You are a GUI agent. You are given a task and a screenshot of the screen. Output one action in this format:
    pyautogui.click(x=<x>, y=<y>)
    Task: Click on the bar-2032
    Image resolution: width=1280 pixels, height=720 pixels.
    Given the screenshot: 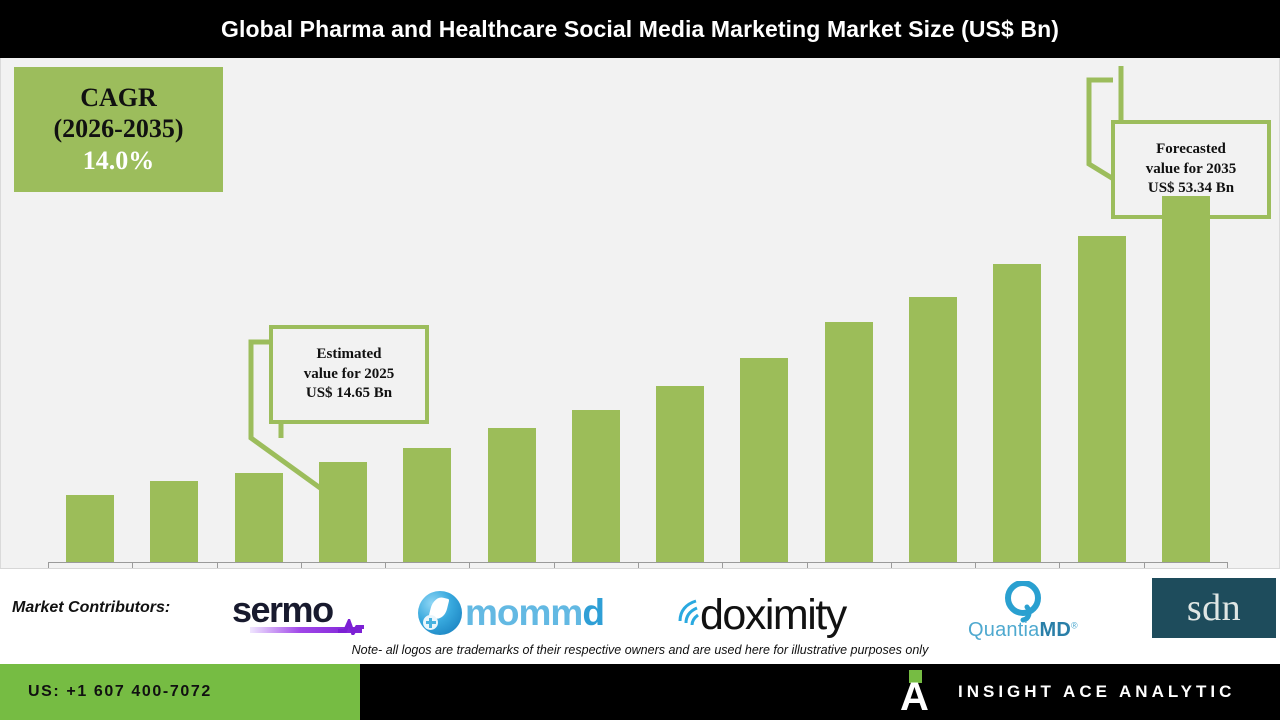 What is the action you would take?
    pyautogui.click(x=932, y=429)
    